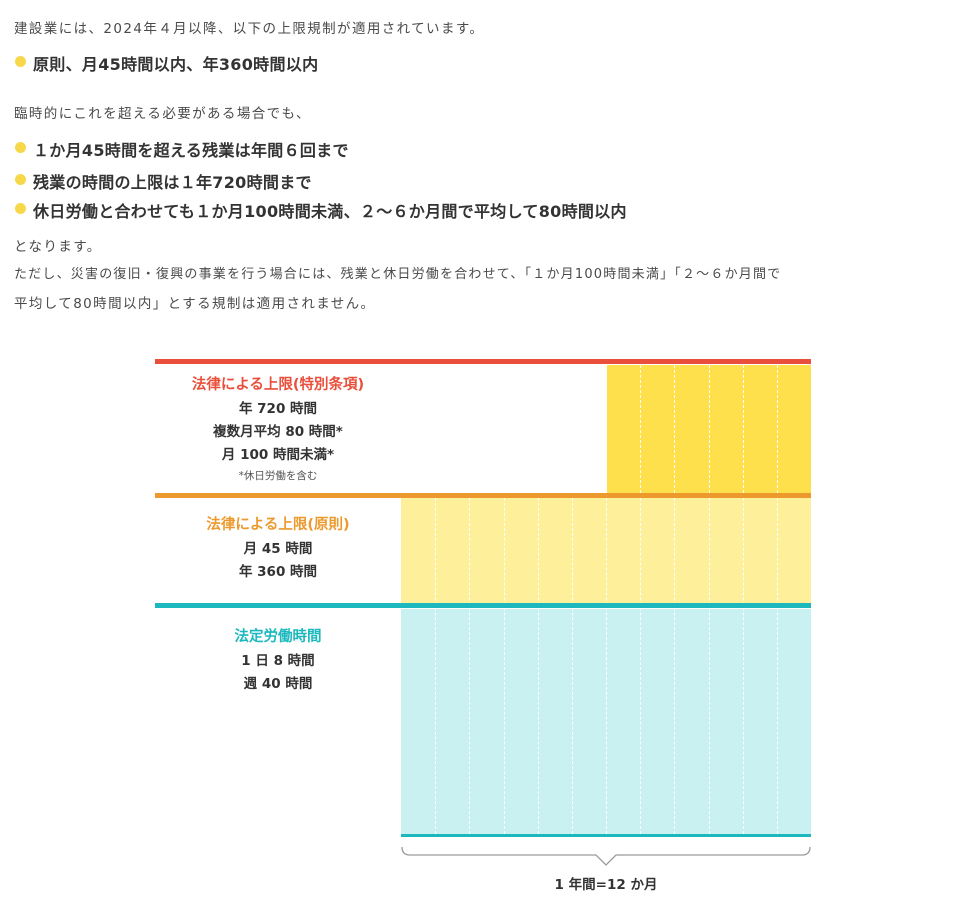  I want to click on special-line-monthly: 月 100 時間未満*, so click(278, 455).